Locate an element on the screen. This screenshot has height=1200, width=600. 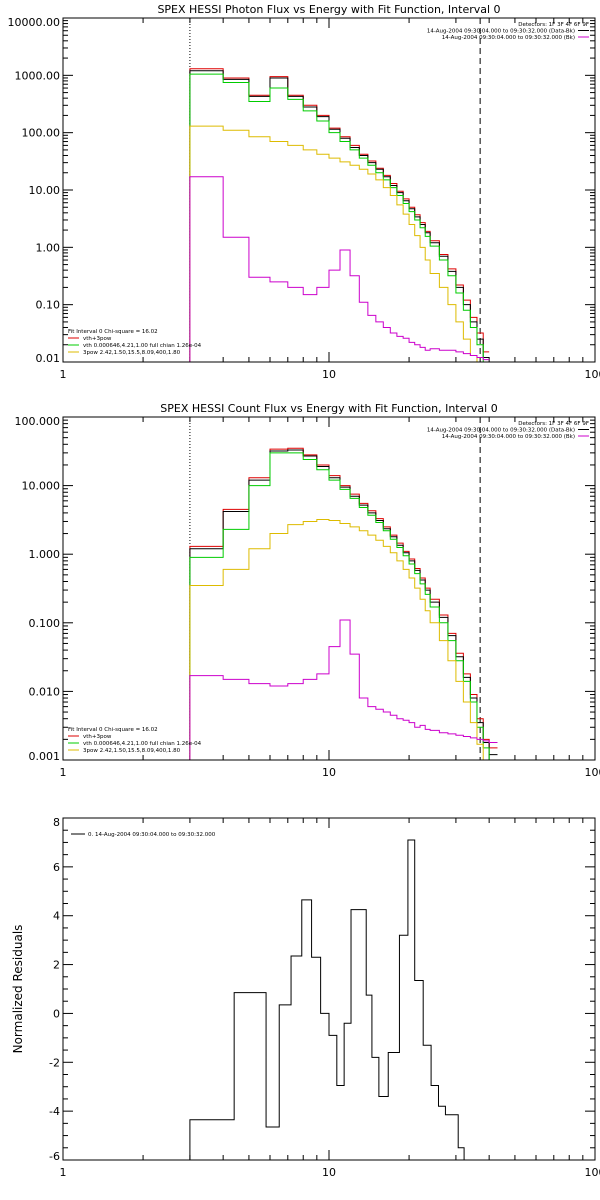
y-tick-label: 0.001 is located at coordinates (45, 756).